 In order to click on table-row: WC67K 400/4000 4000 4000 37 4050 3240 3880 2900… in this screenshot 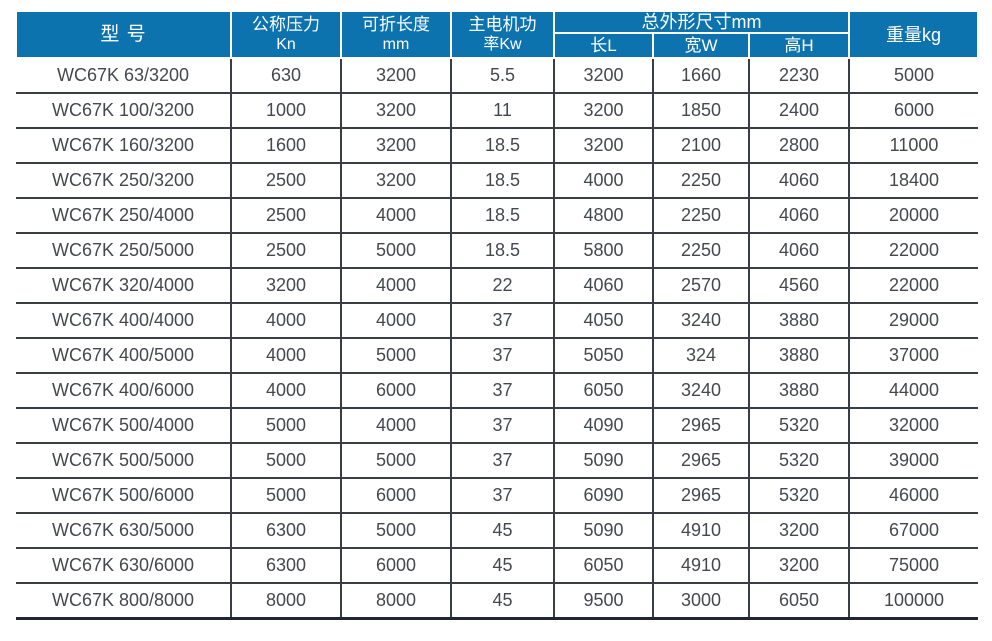, I will do `click(497, 321)`.